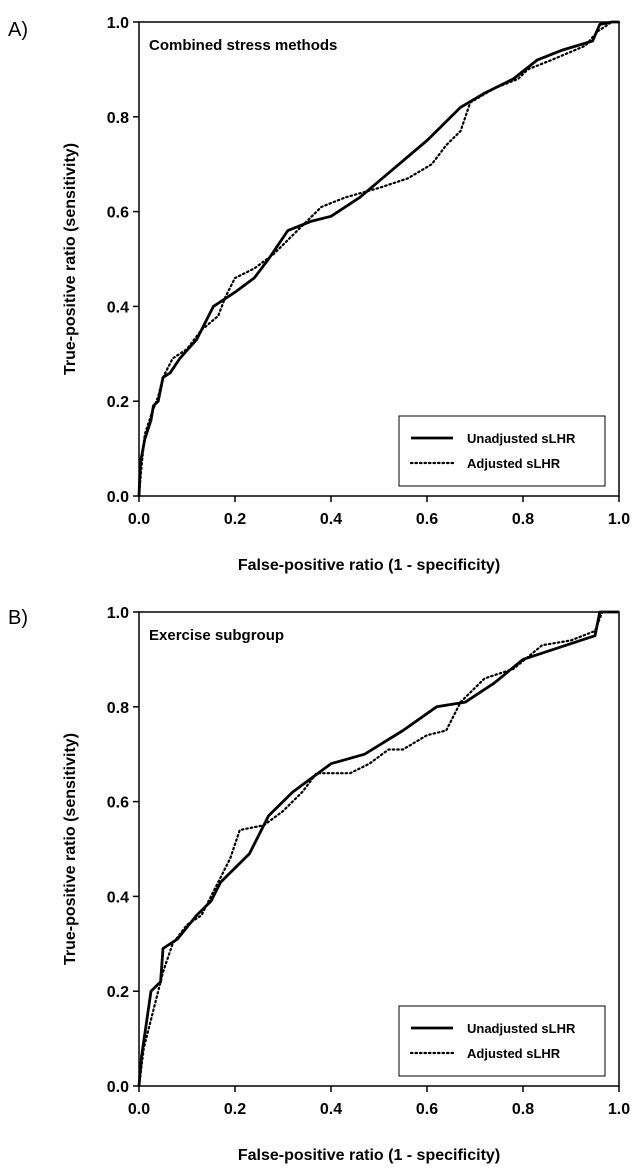 The width and height of the screenshot is (632, 1168). I want to click on chart-title: Combined stress methods, so click(243, 45).